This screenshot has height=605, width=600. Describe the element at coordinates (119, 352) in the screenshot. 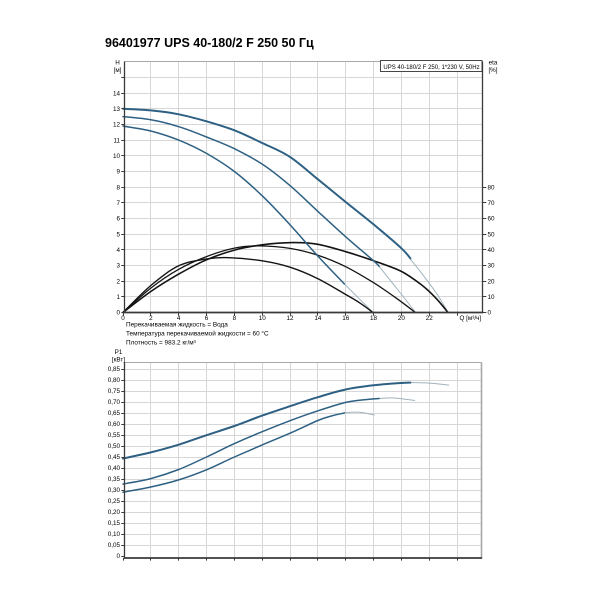

I see `svg-text: P1` at that location.